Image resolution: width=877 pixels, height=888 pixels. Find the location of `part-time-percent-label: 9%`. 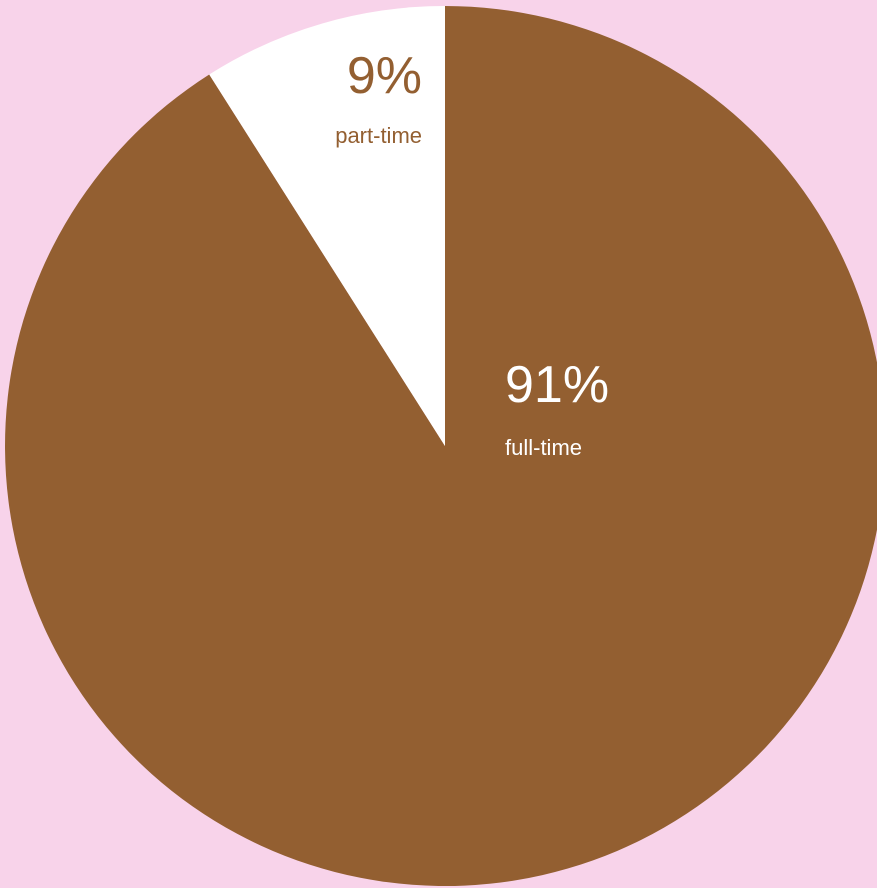

part-time-percent-label: 9% is located at coordinates (384, 76).